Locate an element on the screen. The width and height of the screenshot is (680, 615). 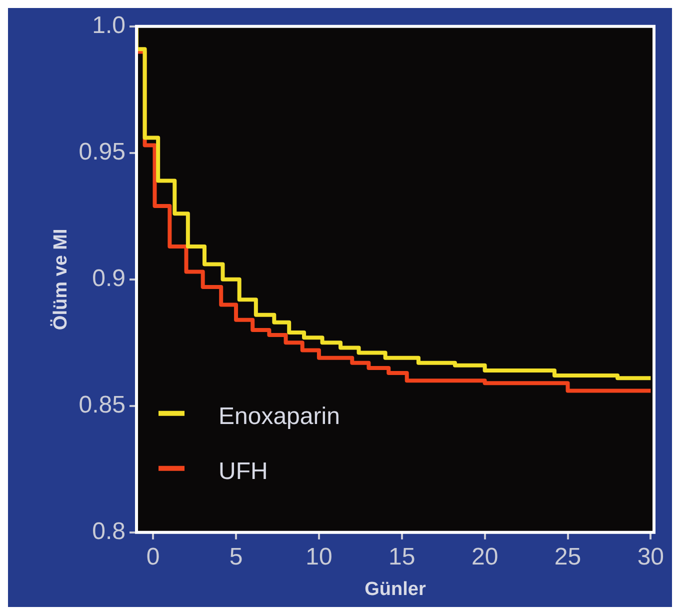
y-axis-title: Ölüm ve MI is located at coordinates (61, 279).